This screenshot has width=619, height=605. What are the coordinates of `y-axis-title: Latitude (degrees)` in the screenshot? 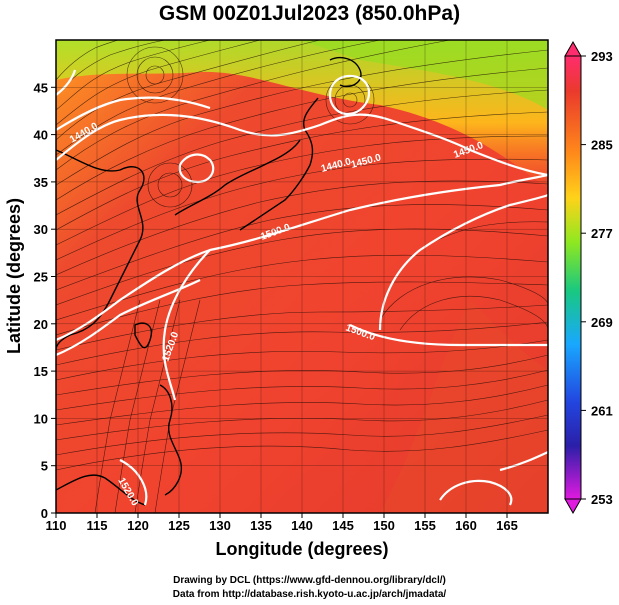 It's located at (14, 276).